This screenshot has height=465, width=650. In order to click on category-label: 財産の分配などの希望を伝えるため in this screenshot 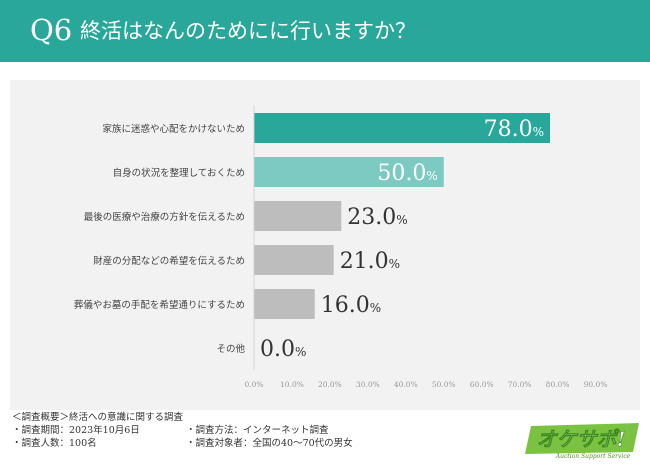, I will do `click(169, 261)`.